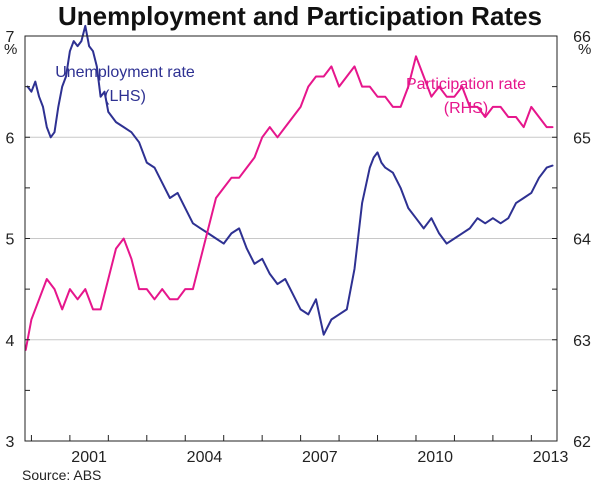  What do you see at coordinates (582, 138) in the screenshot?
I see `right-tick-label: 65` at bounding box center [582, 138].